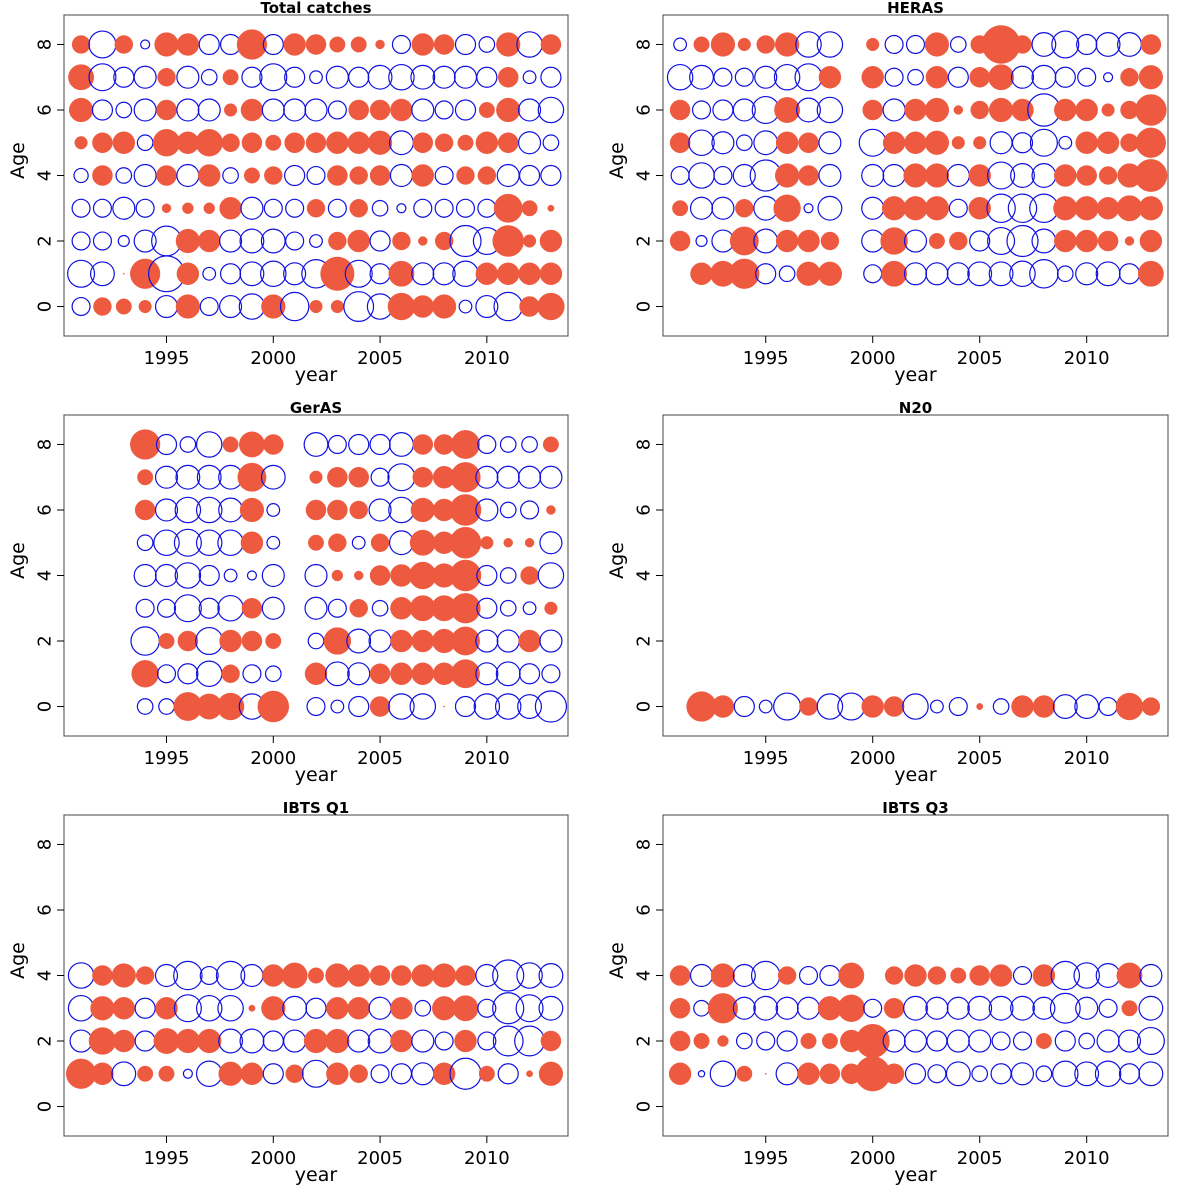  What do you see at coordinates (643, 444) in the screenshot?
I see `y-tick-label: 8` at bounding box center [643, 444].